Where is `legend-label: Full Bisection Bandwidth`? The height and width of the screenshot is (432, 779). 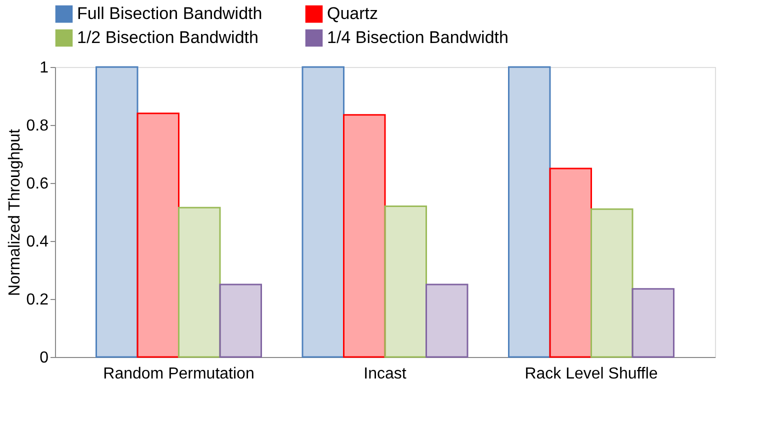 legend-label: Full Bisection Bandwidth is located at coordinates (169, 14).